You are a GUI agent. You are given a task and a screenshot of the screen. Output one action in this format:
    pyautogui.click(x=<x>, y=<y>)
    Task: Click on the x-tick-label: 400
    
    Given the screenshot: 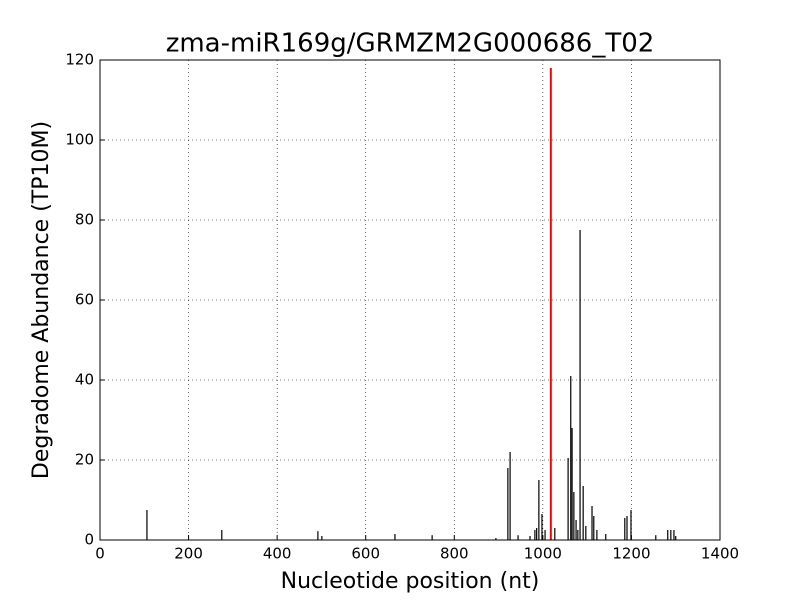 What is the action you would take?
    pyautogui.click(x=277, y=554)
    